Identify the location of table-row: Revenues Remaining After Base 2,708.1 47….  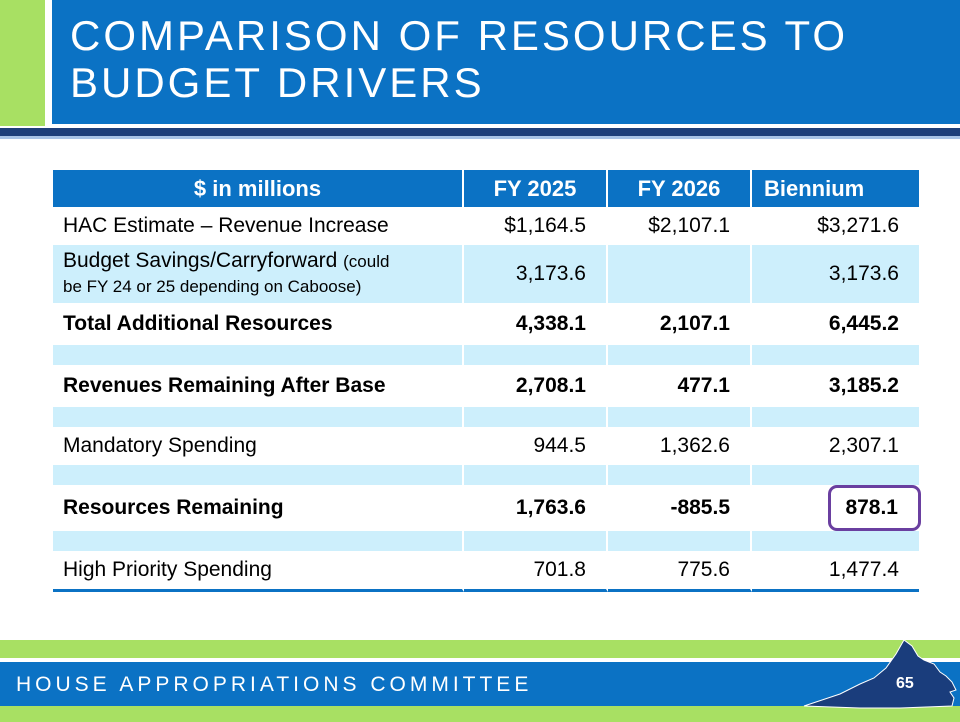
(486, 386).